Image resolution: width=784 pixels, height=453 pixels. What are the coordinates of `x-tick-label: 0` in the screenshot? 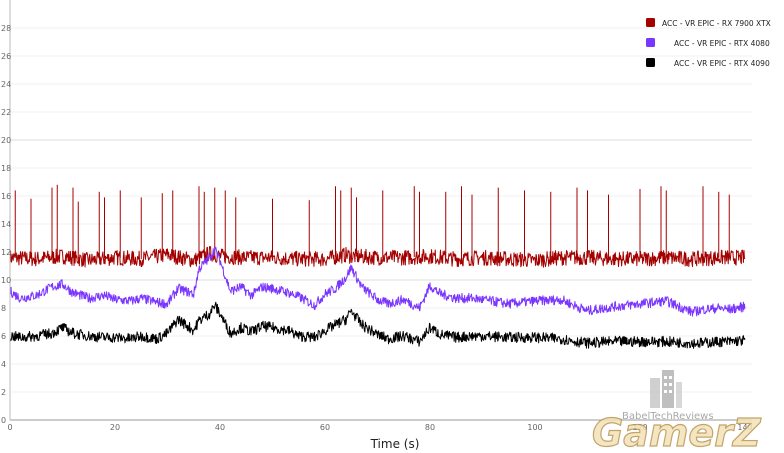 It's located at (9, 427).